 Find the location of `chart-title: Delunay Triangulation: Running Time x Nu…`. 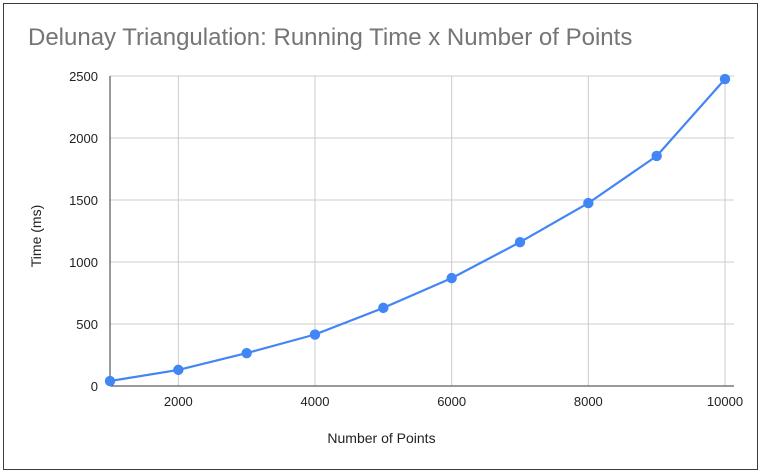

chart-title: Delunay Triangulation: Running Time x Nu… is located at coordinates (330, 37).